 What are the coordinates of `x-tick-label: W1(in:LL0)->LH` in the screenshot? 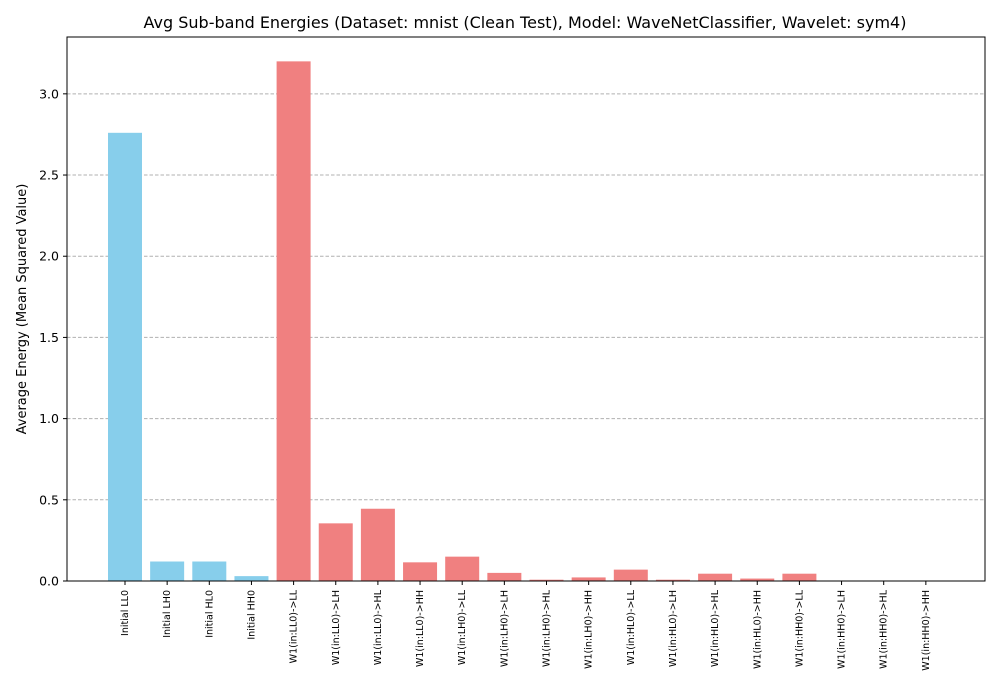 It's located at (336, 627).